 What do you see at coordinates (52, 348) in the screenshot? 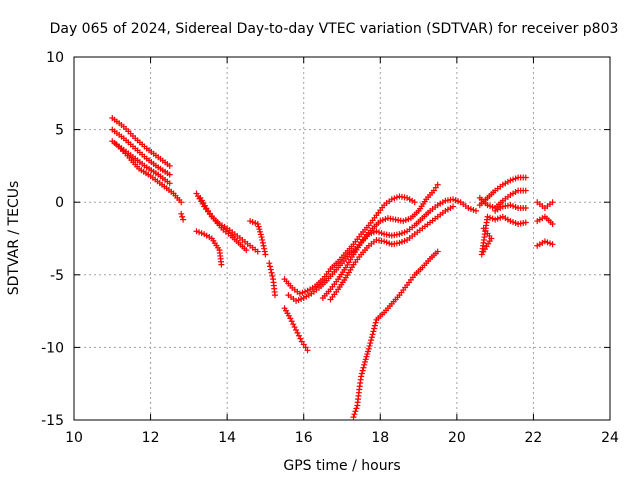
I see `y-tick-label: -10` at bounding box center [52, 348].